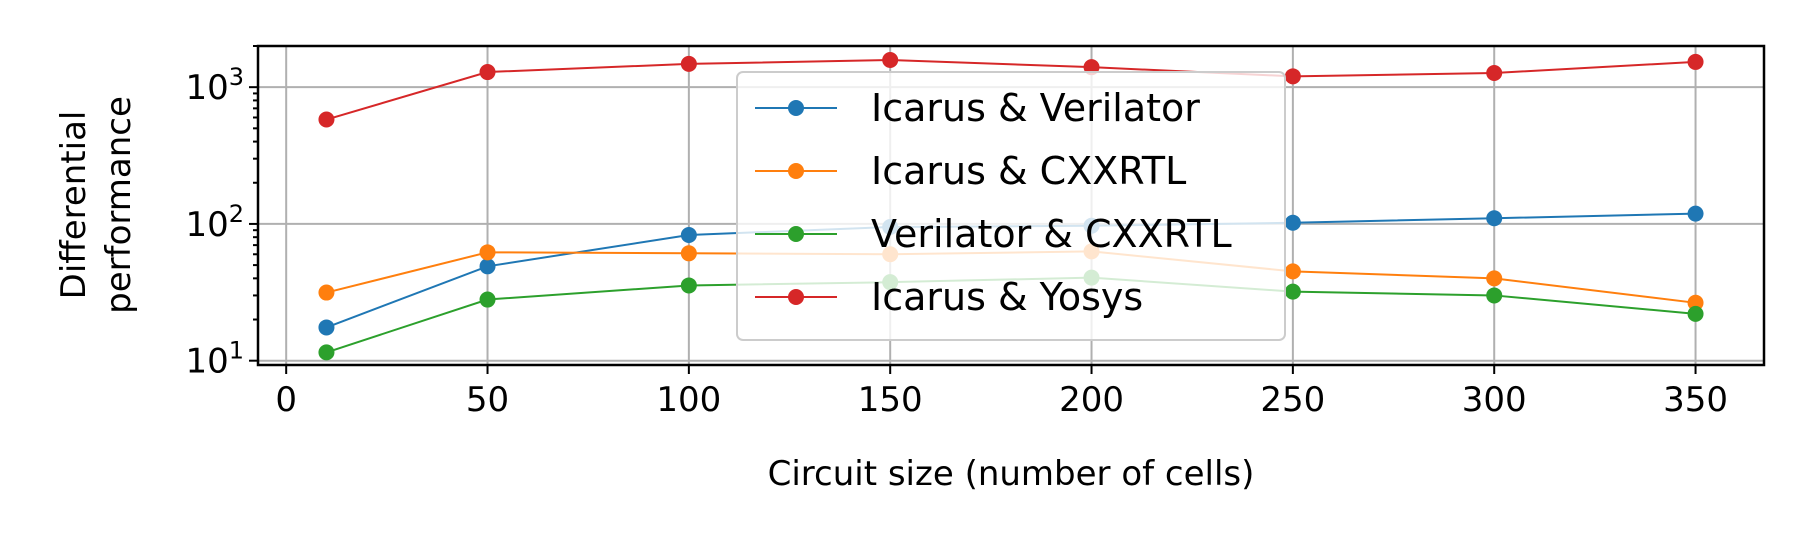  I want to click on x-tick-label: 350, so click(1695, 400).